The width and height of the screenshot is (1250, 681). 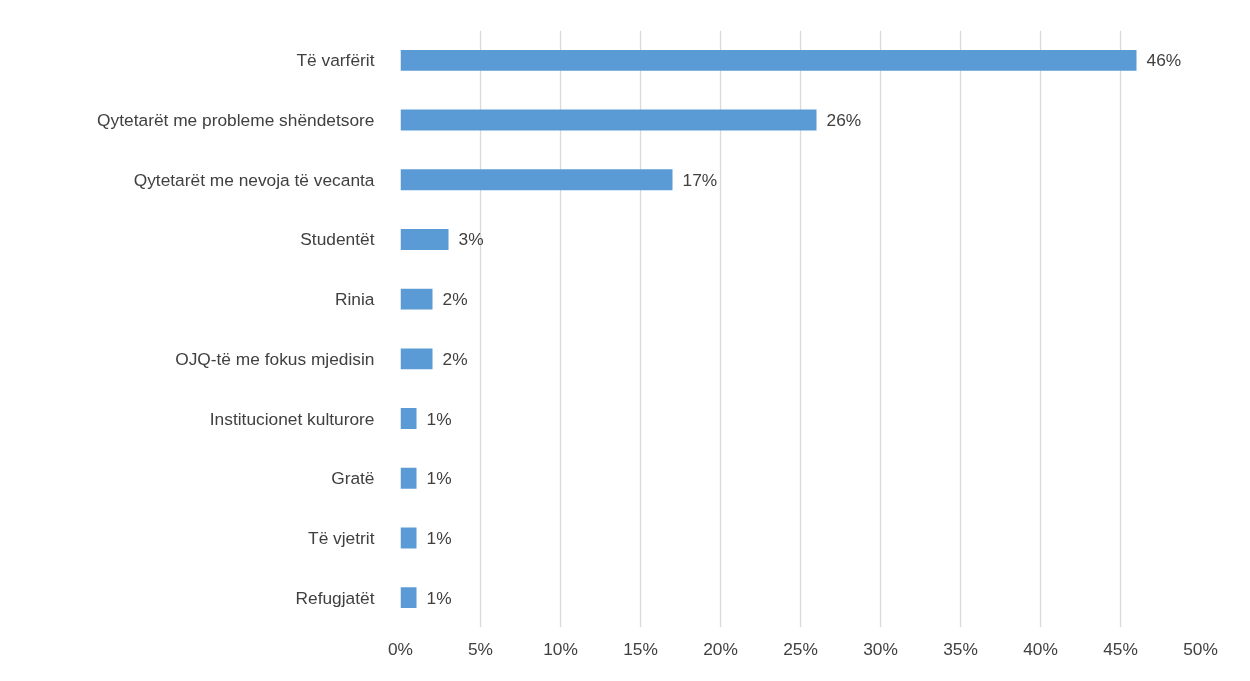 I want to click on y-tick-label: Qytetarët me probleme shëndetsore, so click(x=236, y=120).